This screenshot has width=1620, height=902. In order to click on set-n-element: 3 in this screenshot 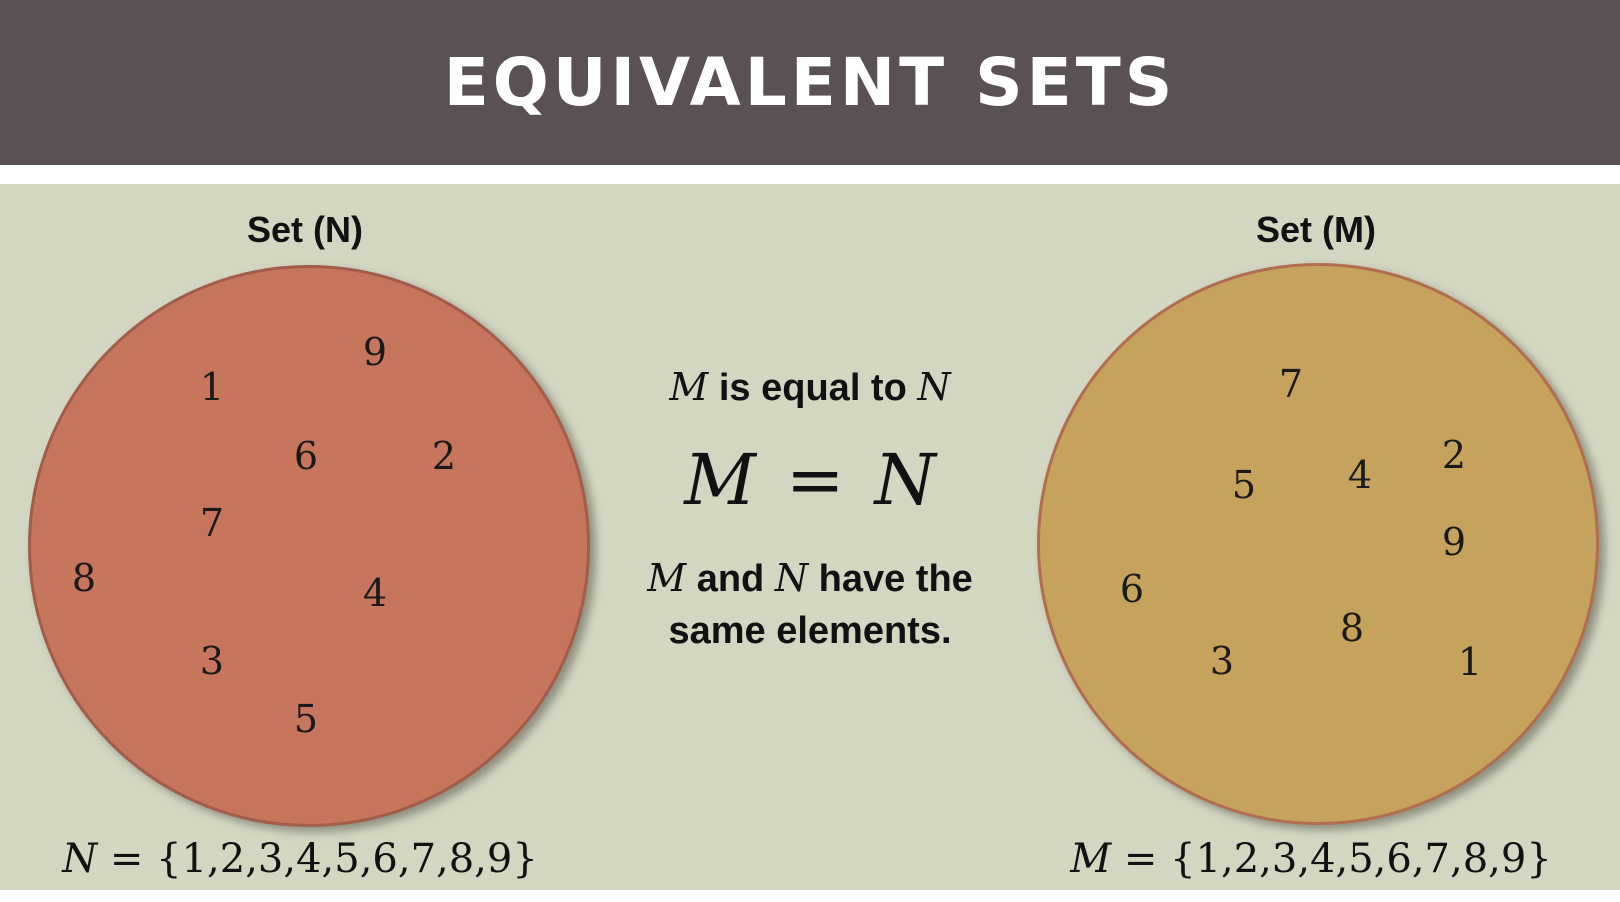, I will do `click(212, 661)`.